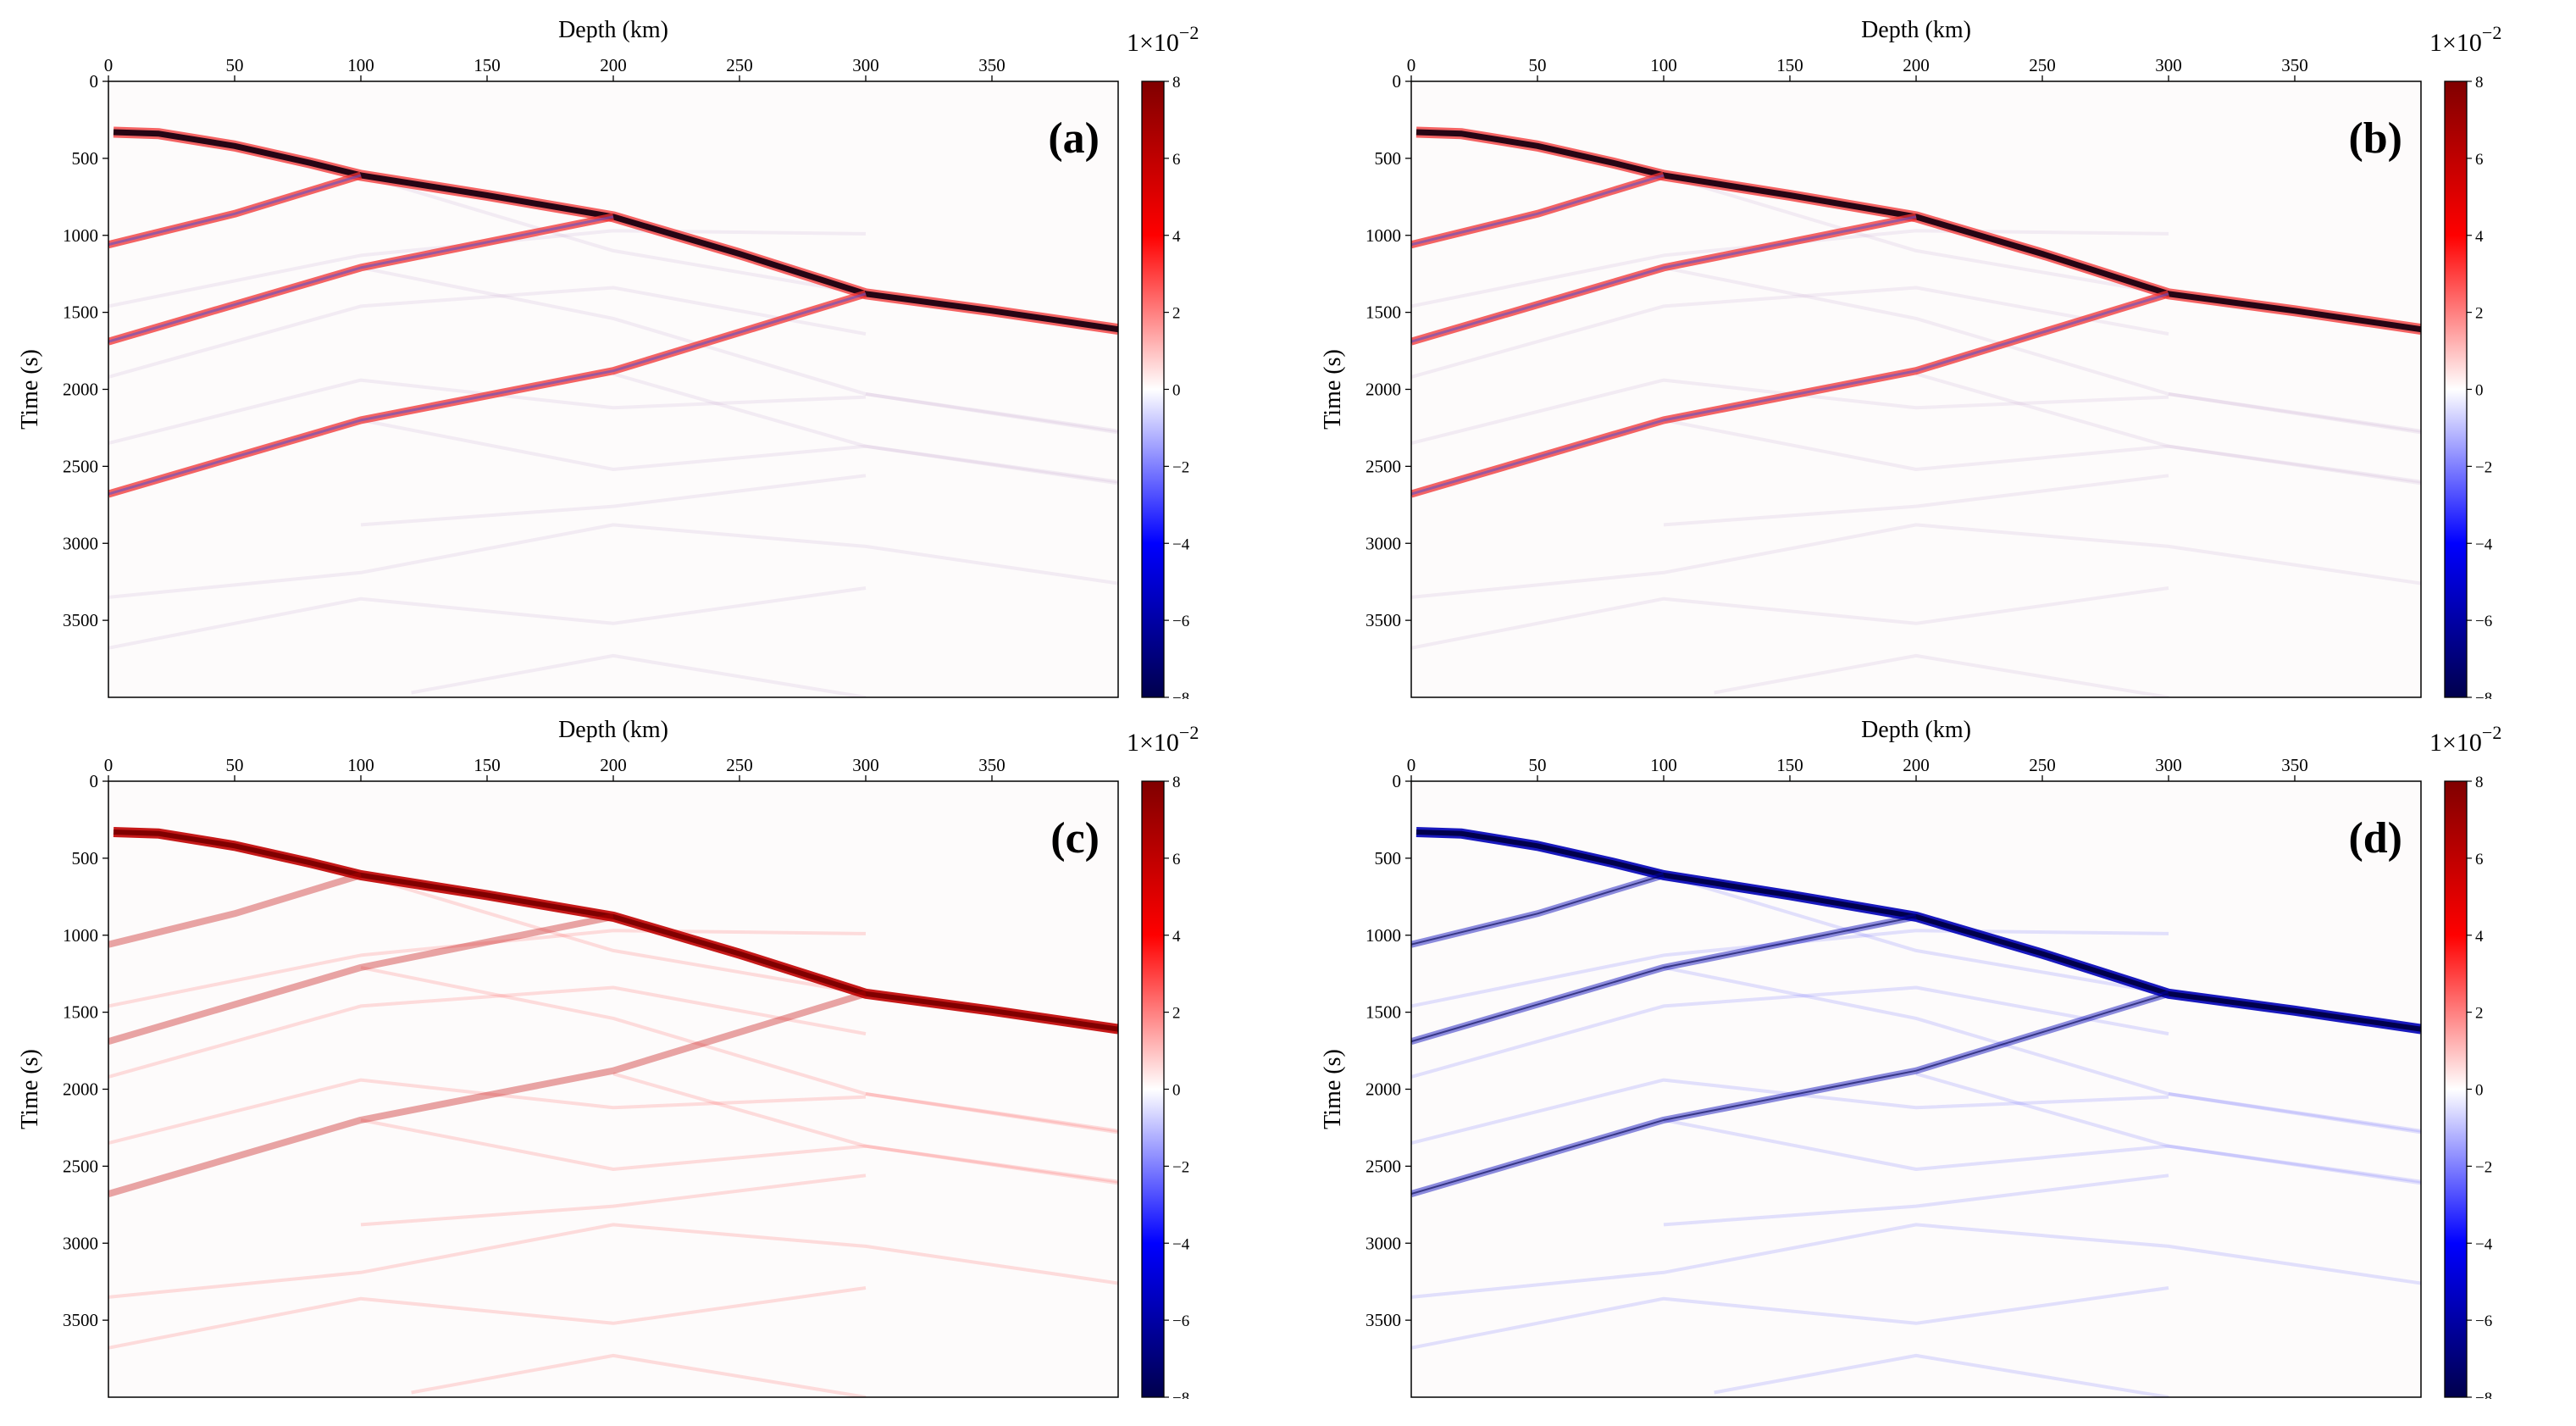 This screenshot has height=1426, width=2576. What do you see at coordinates (1180, 621) in the screenshot?
I see `colorbar-tick-label: −6` at bounding box center [1180, 621].